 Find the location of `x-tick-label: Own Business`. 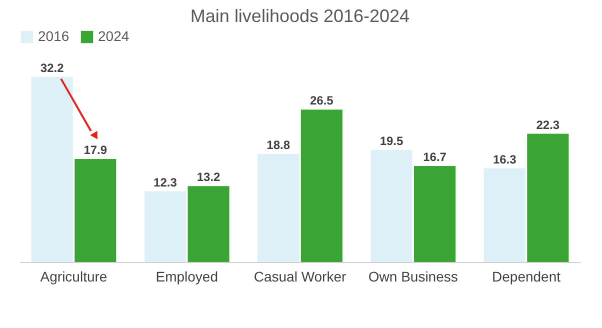

x-tick-label: Own Business is located at coordinates (413, 276).